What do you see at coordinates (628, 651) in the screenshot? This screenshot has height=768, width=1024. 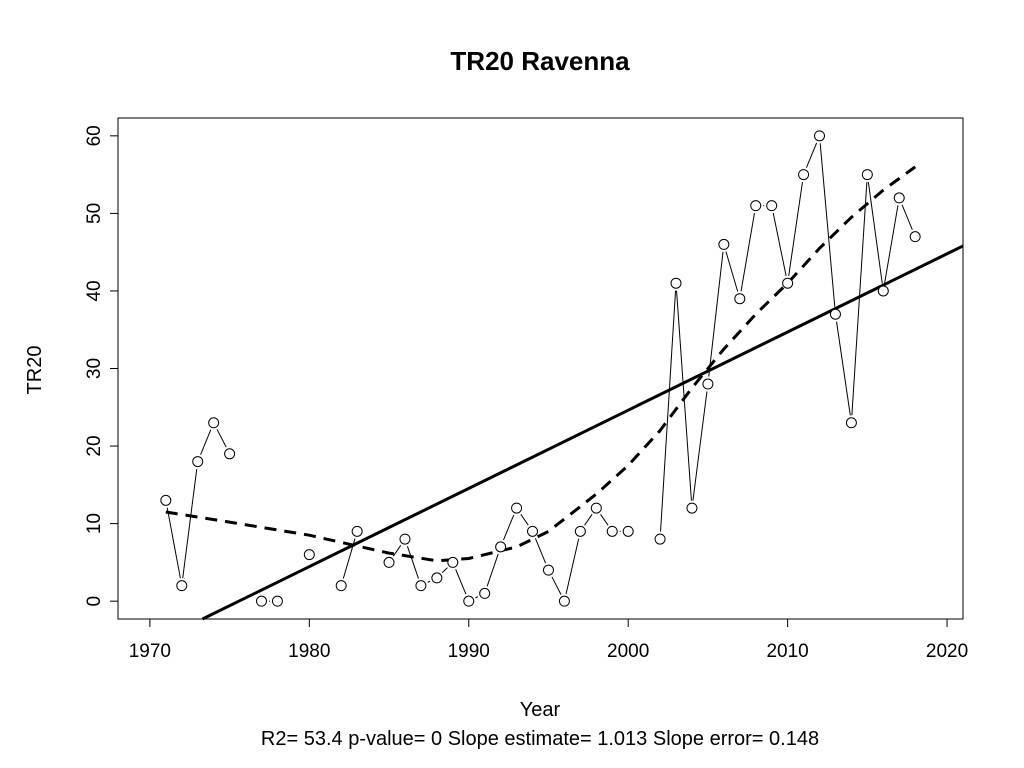 I see `x-tick-label: 2000` at bounding box center [628, 651].